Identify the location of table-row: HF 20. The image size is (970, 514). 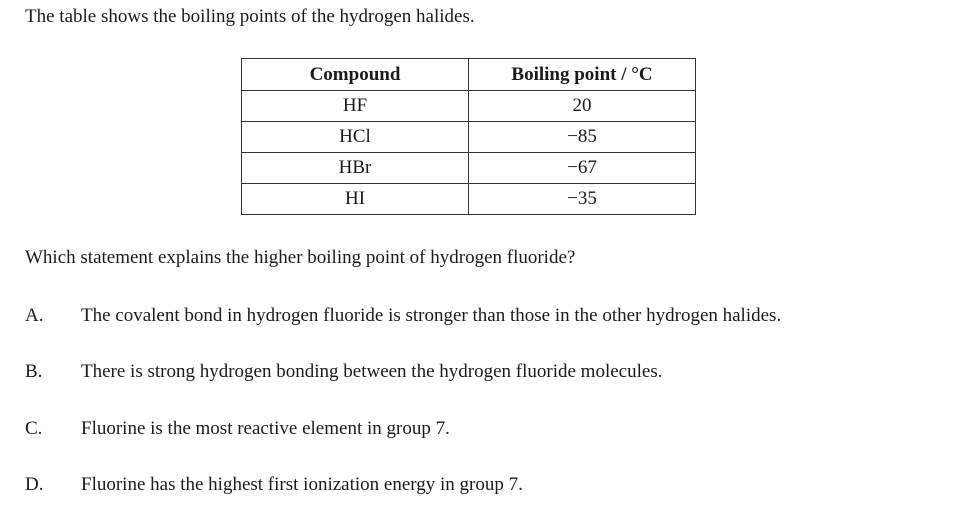
(468, 106).